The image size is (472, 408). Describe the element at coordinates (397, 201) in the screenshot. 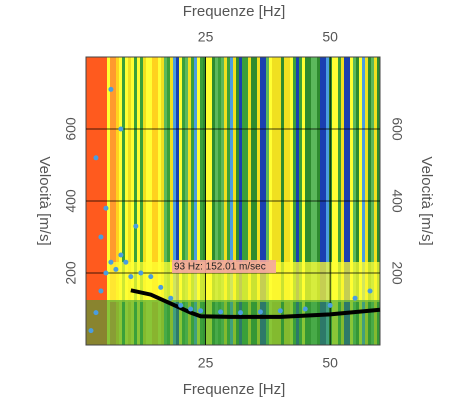

I see `y-tick-label-right: 400` at that location.